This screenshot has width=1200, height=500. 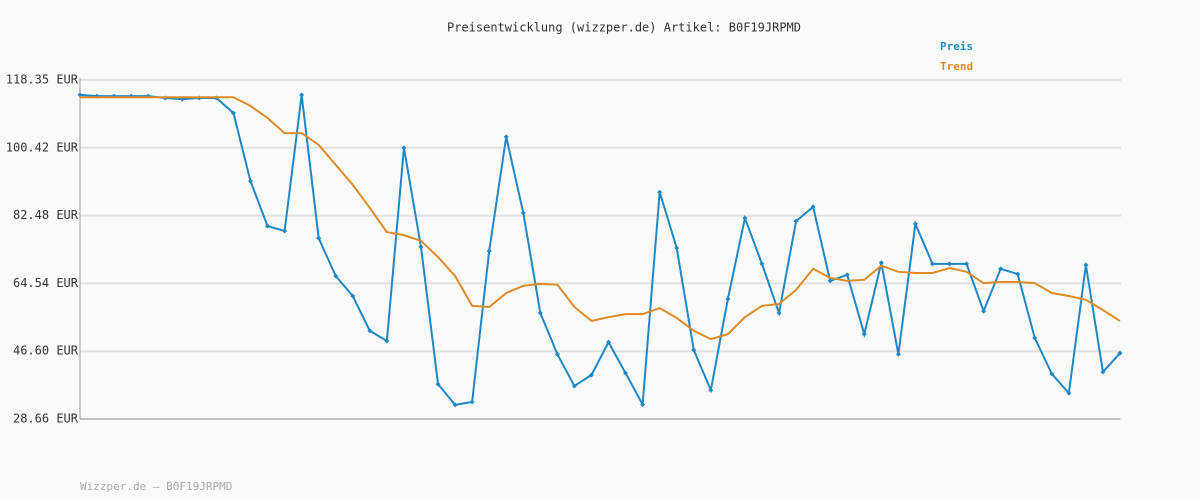 What do you see at coordinates (42, 80) in the screenshot?
I see `y-tick-label: 118.35 EUR` at bounding box center [42, 80].